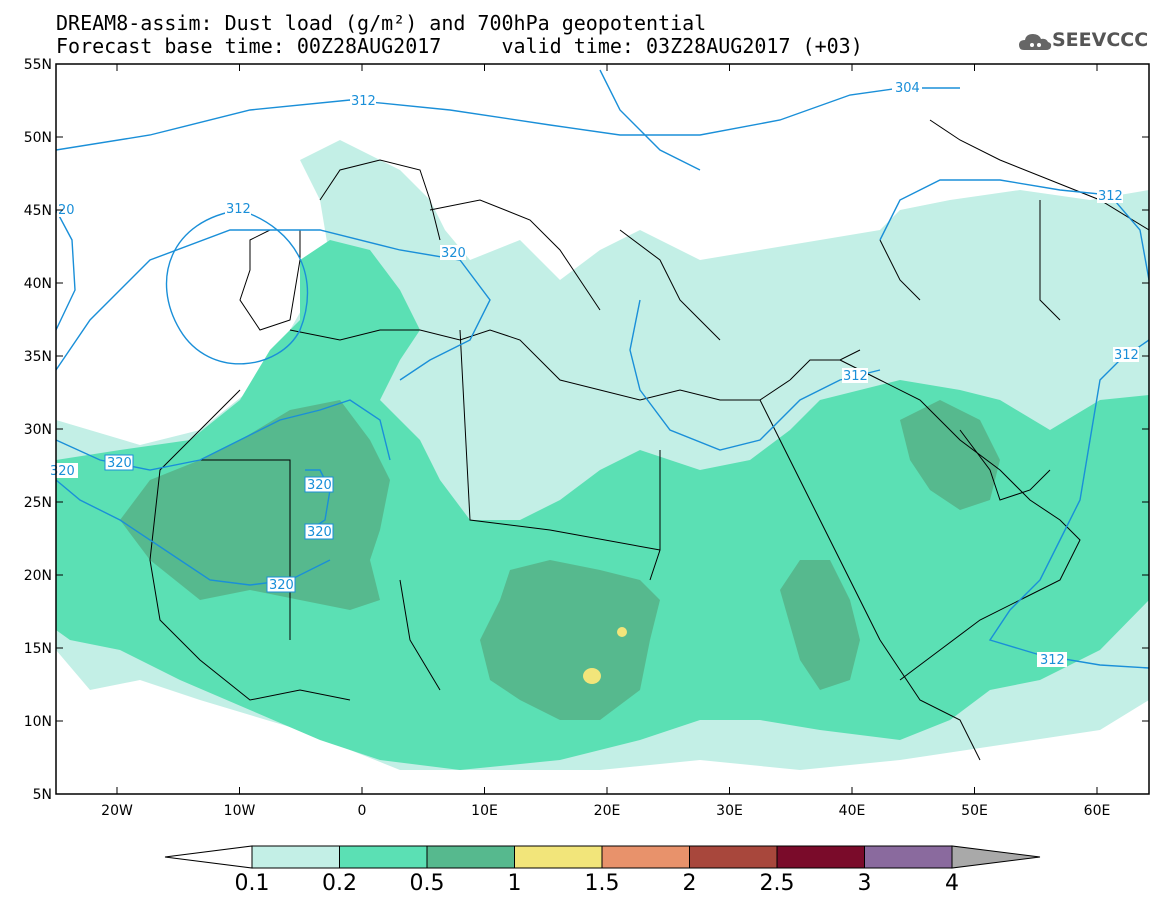  Describe the element at coordinates (427, 883) in the screenshot. I see `colorbar-label: 0.5` at that location.